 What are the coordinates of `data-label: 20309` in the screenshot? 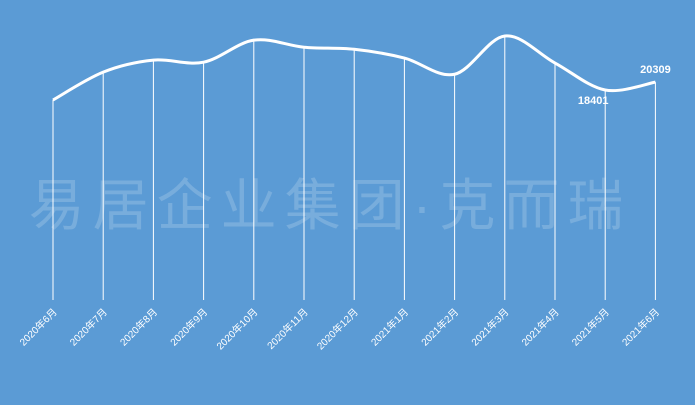 It's located at (655, 70).